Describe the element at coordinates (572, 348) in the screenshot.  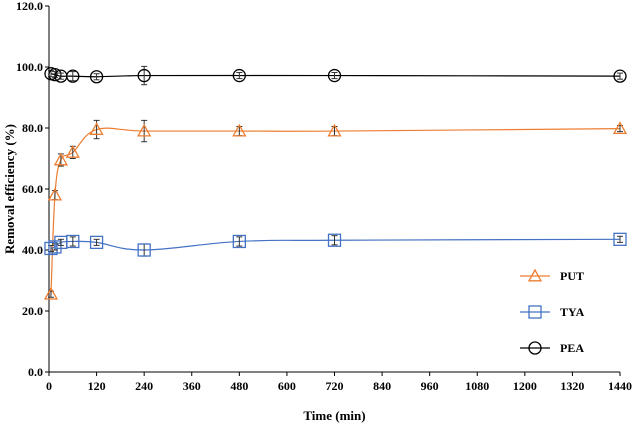
I see `legend-label-pea: PEA` at that location.